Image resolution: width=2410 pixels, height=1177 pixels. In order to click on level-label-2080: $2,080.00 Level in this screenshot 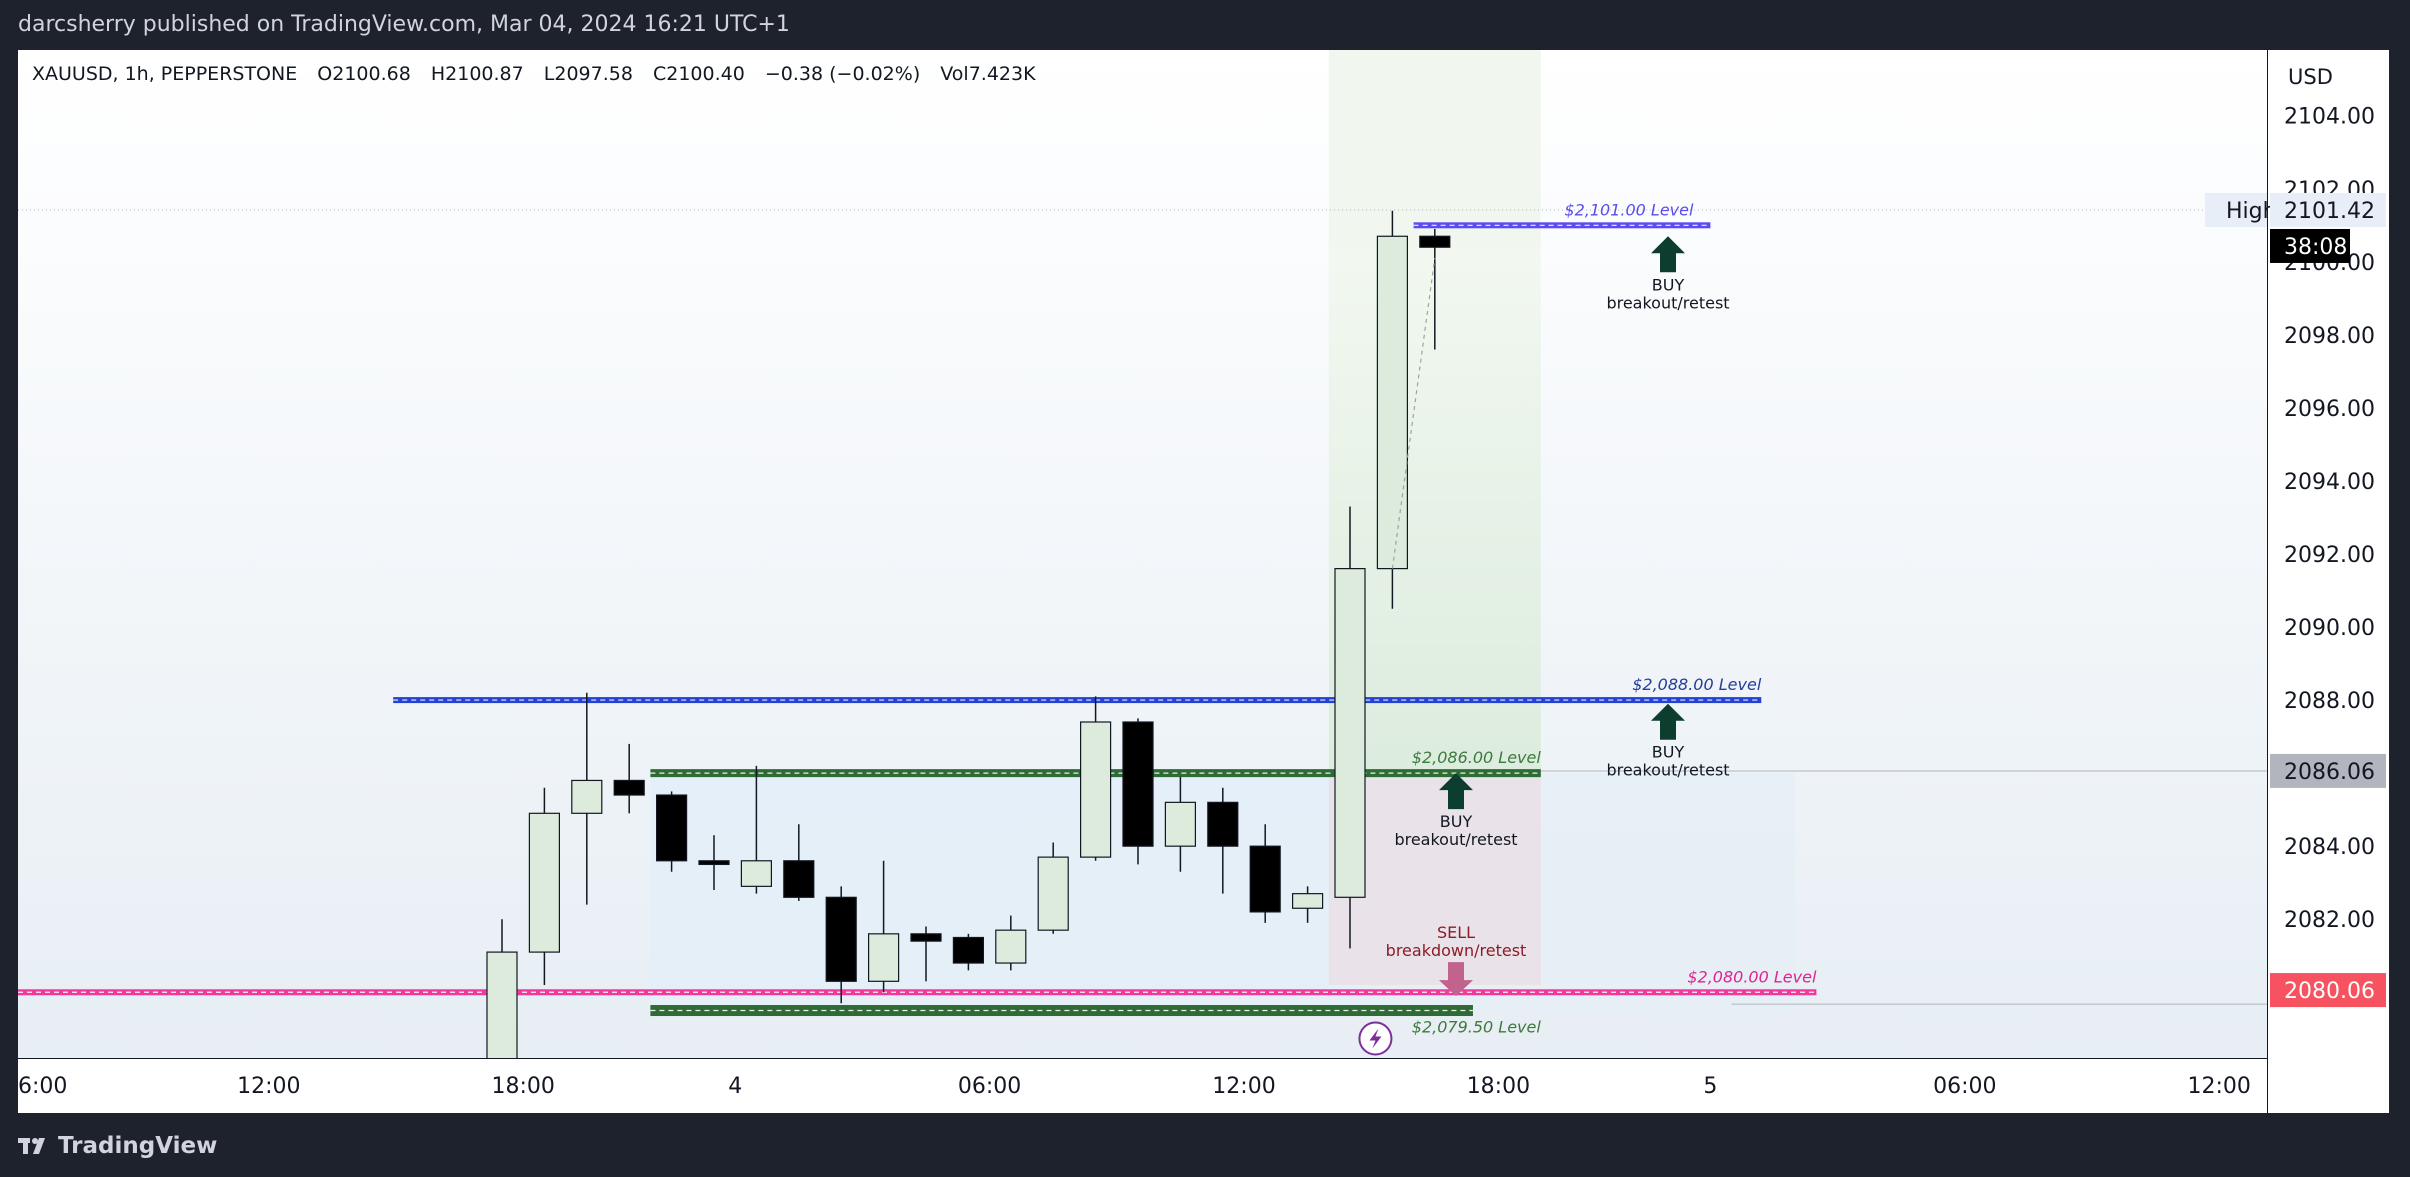, I will do `click(1752, 976)`.